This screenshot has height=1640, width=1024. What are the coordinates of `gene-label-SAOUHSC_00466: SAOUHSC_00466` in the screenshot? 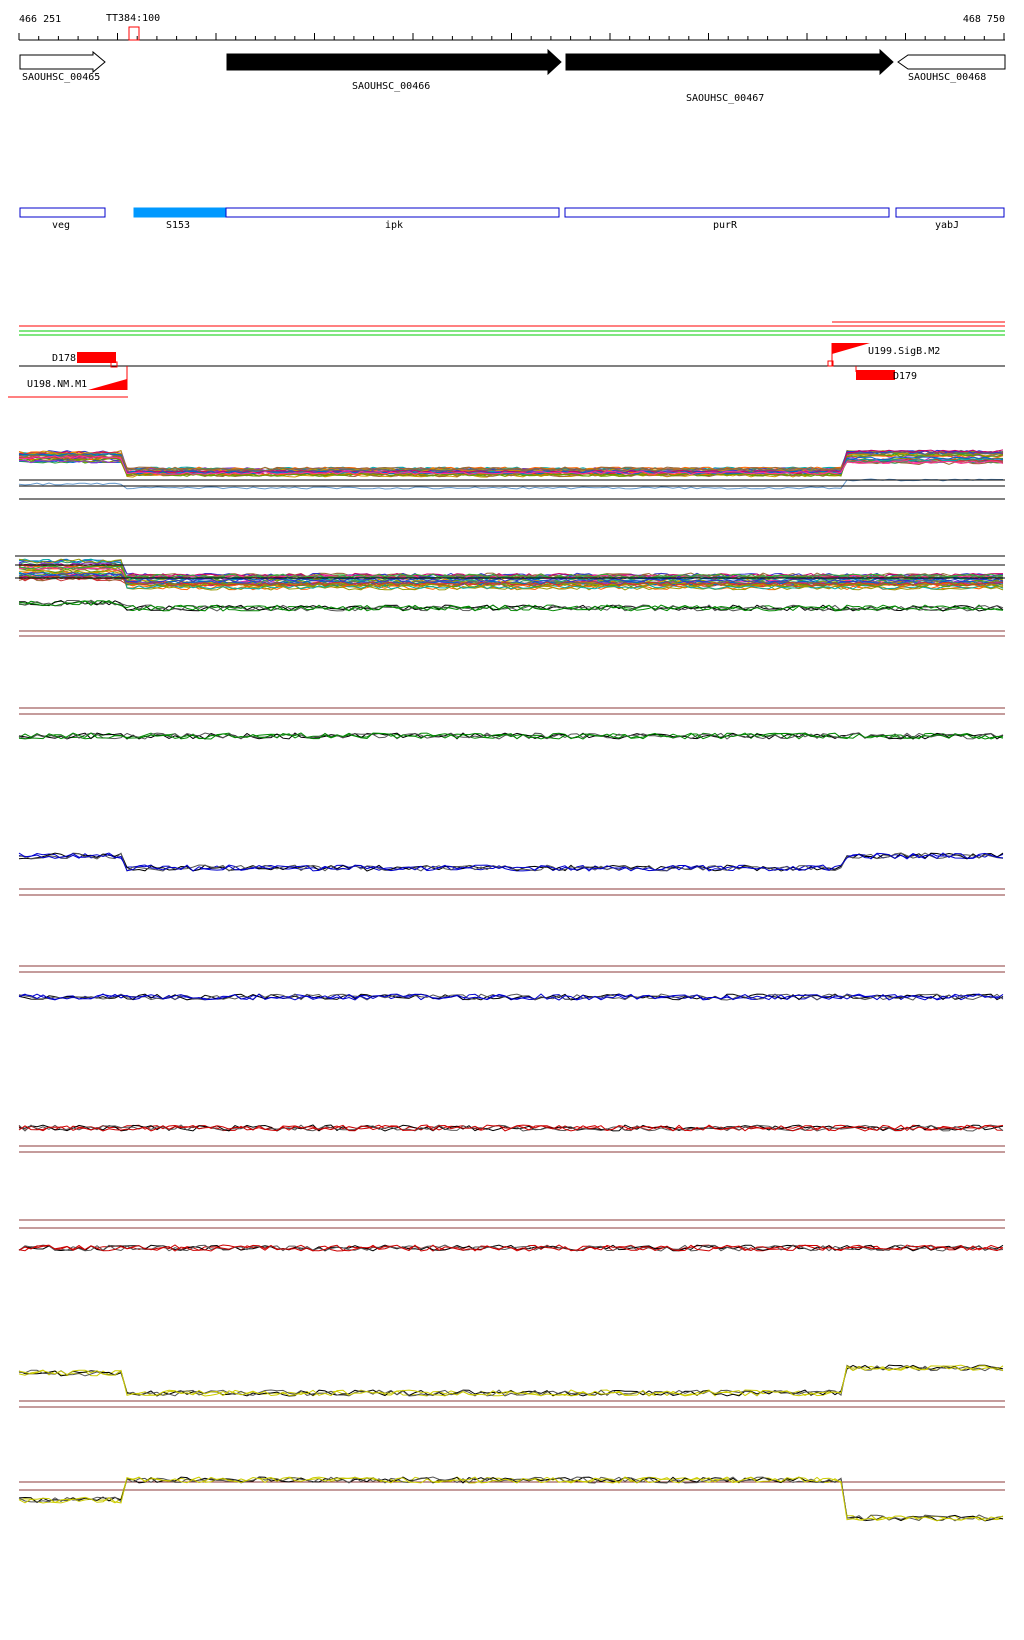 It's located at (391, 86).